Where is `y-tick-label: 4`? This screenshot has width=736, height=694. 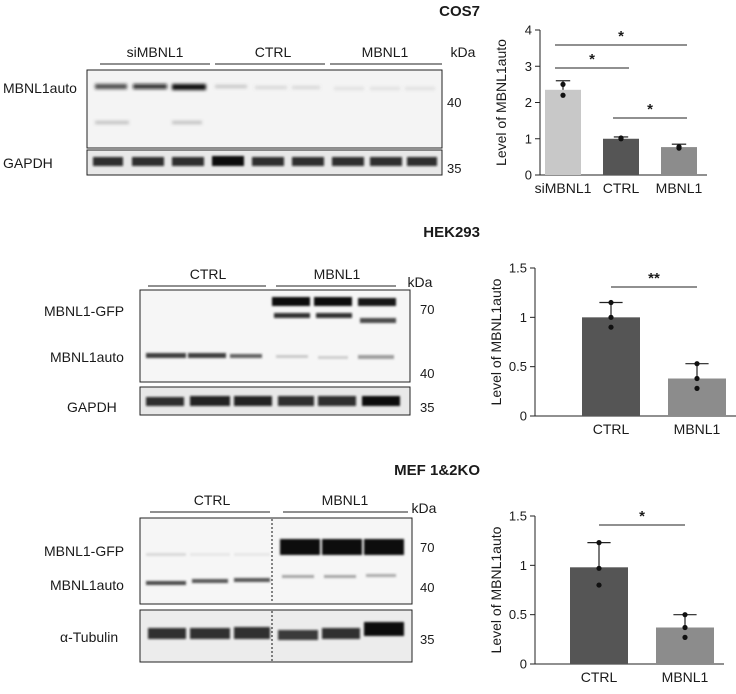
y-tick-label: 4 is located at coordinates (528, 30).